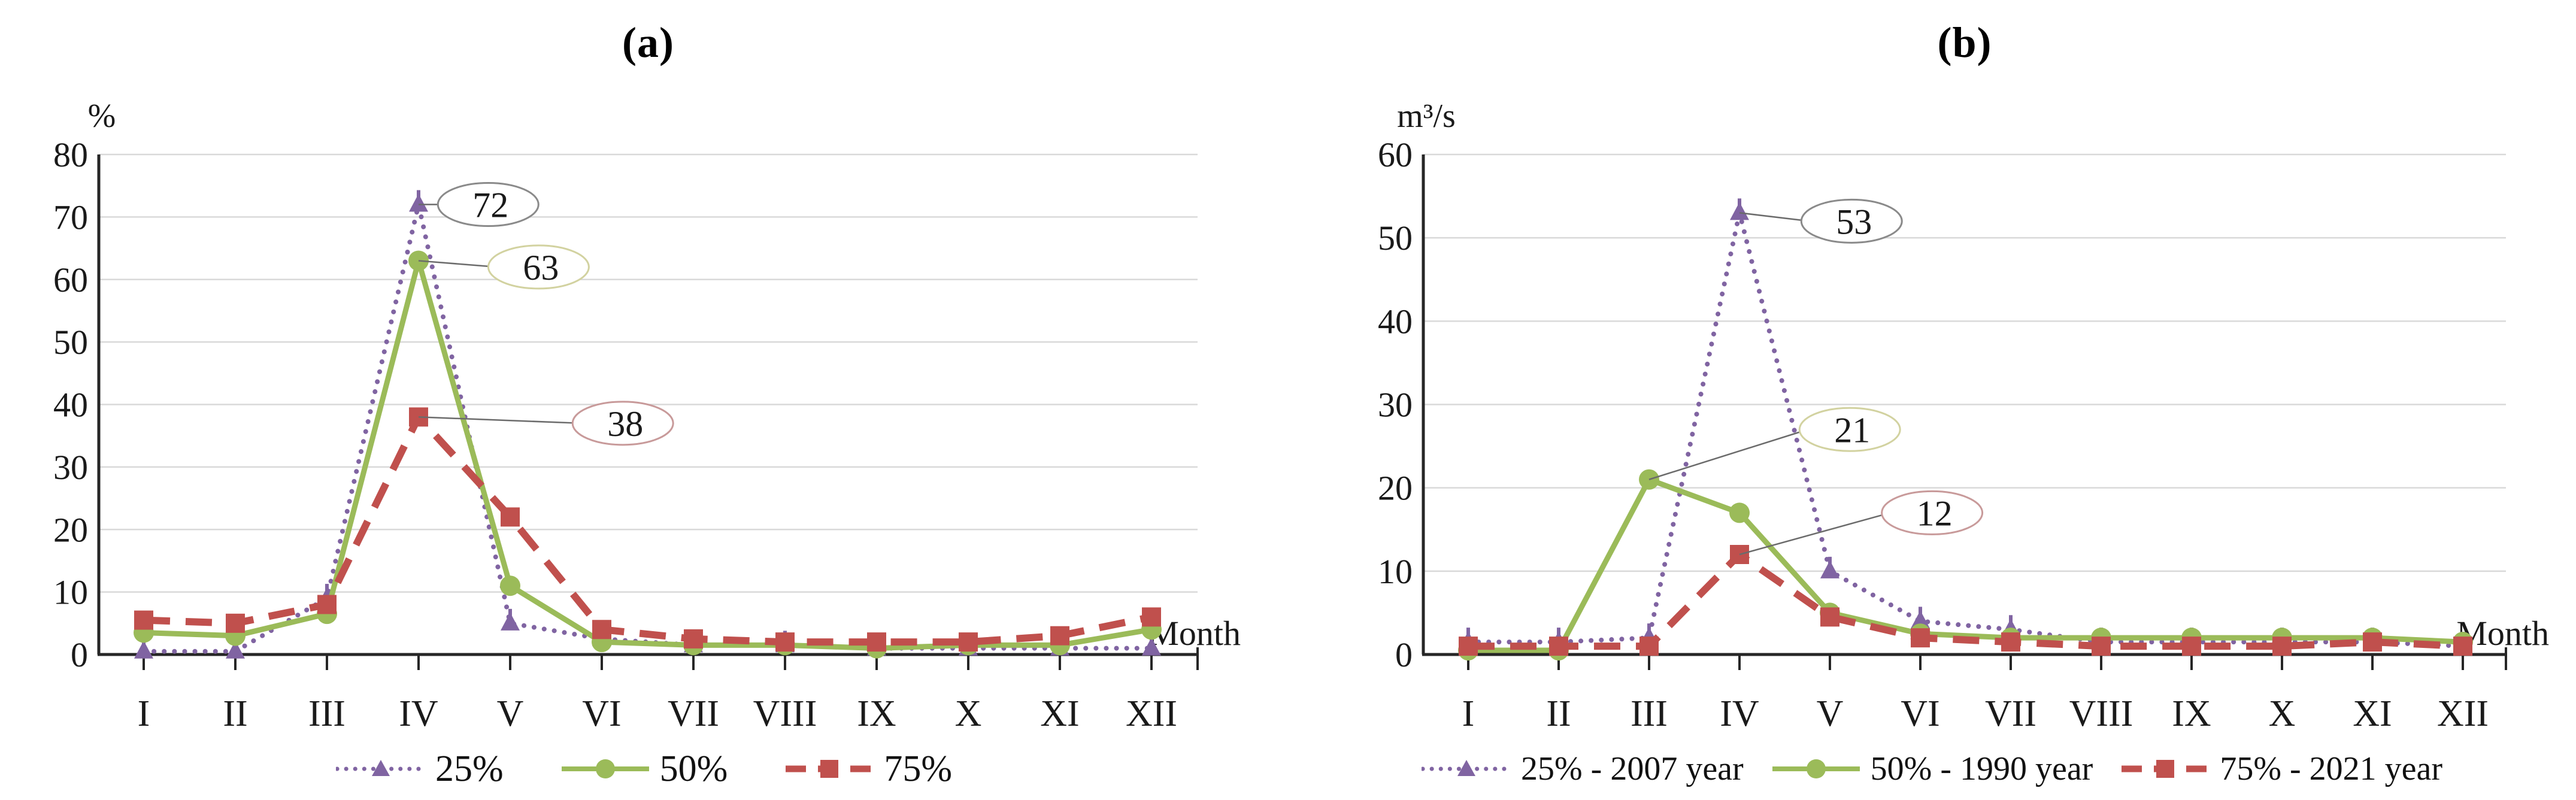 The image size is (2576, 800). I want to click on annotation-12: 12, so click(1861, 523).